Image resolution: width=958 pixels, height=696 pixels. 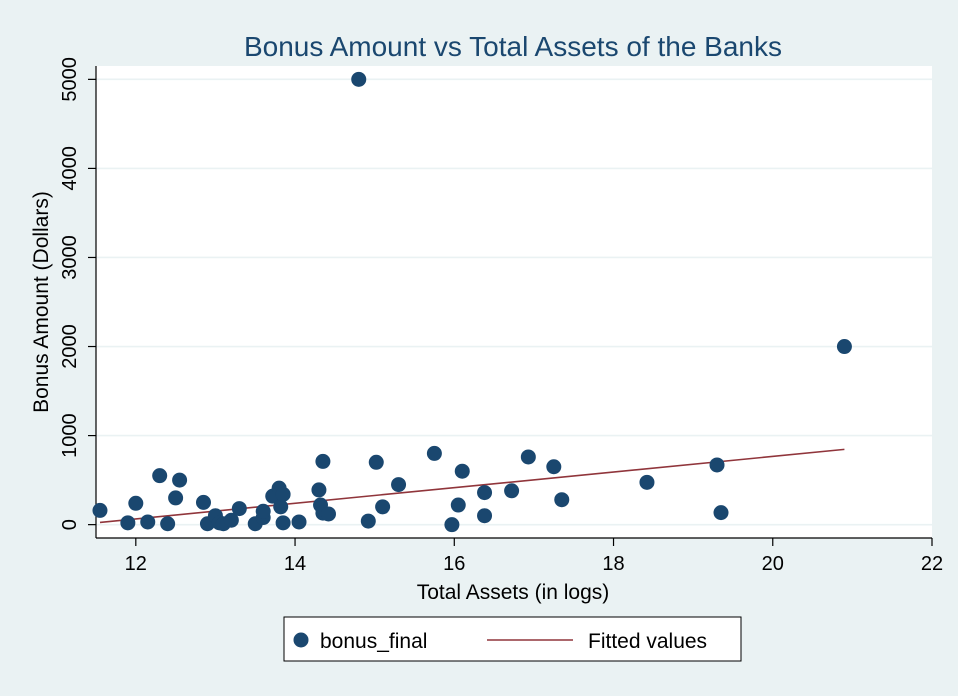 What do you see at coordinates (513, 592) in the screenshot?
I see `x-axis-label: Total Assets (in logs)` at bounding box center [513, 592].